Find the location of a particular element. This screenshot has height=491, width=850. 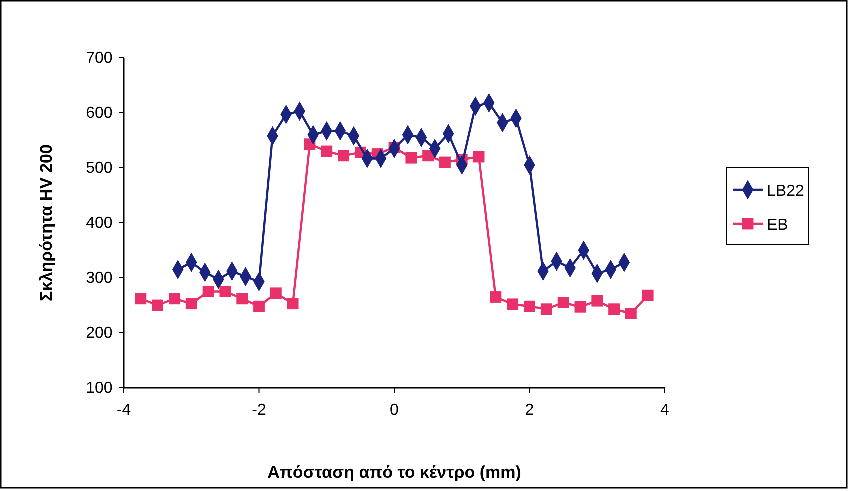

x-tick-label: -2 is located at coordinates (259, 411).